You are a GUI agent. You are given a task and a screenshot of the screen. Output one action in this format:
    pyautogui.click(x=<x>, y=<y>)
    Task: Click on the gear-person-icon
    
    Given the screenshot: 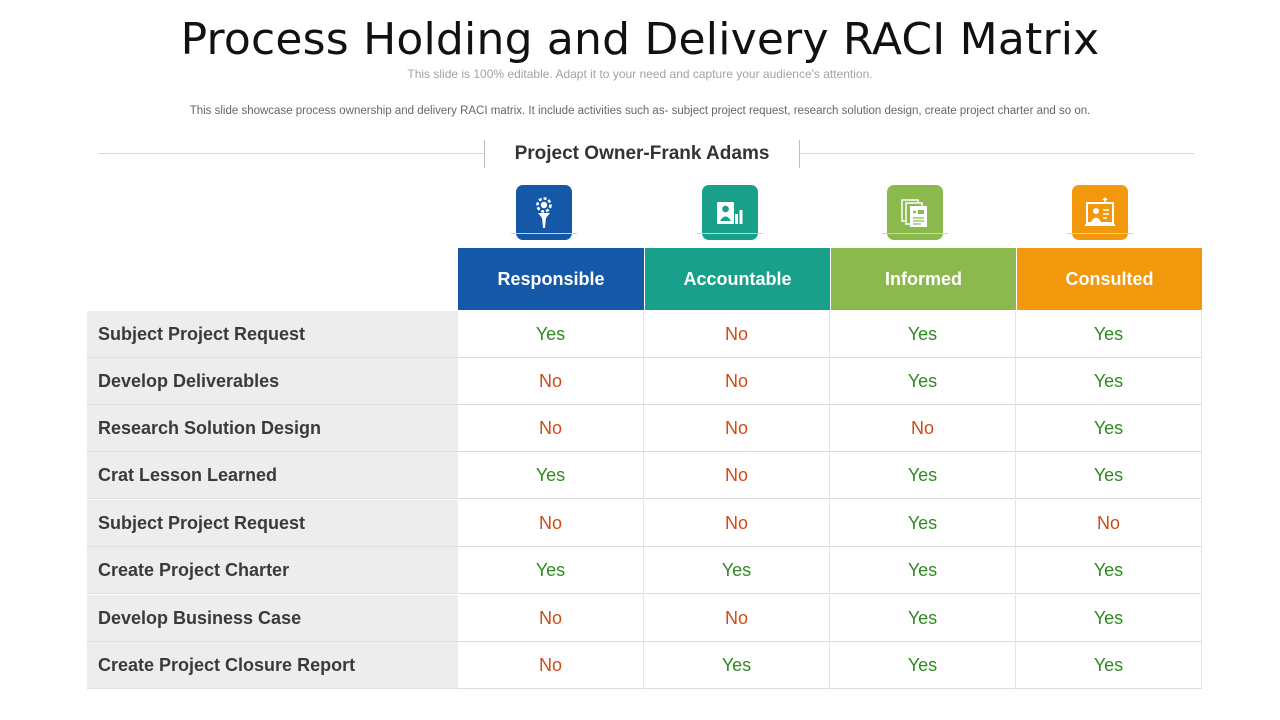 What is the action you would take?
    pyautogui.click(x=544, y=212)
    